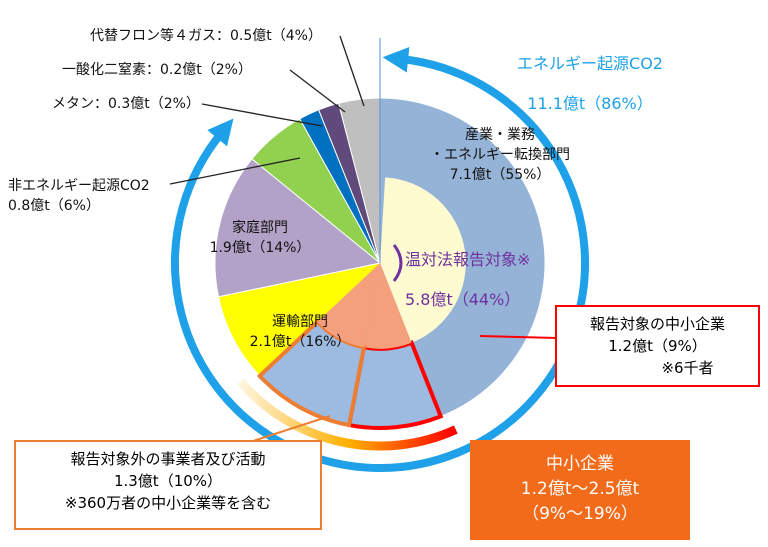  Describe the element at coordinates (206, 70) in the screenshot. I see `value-label: 0.2億t（2%）` at that location.